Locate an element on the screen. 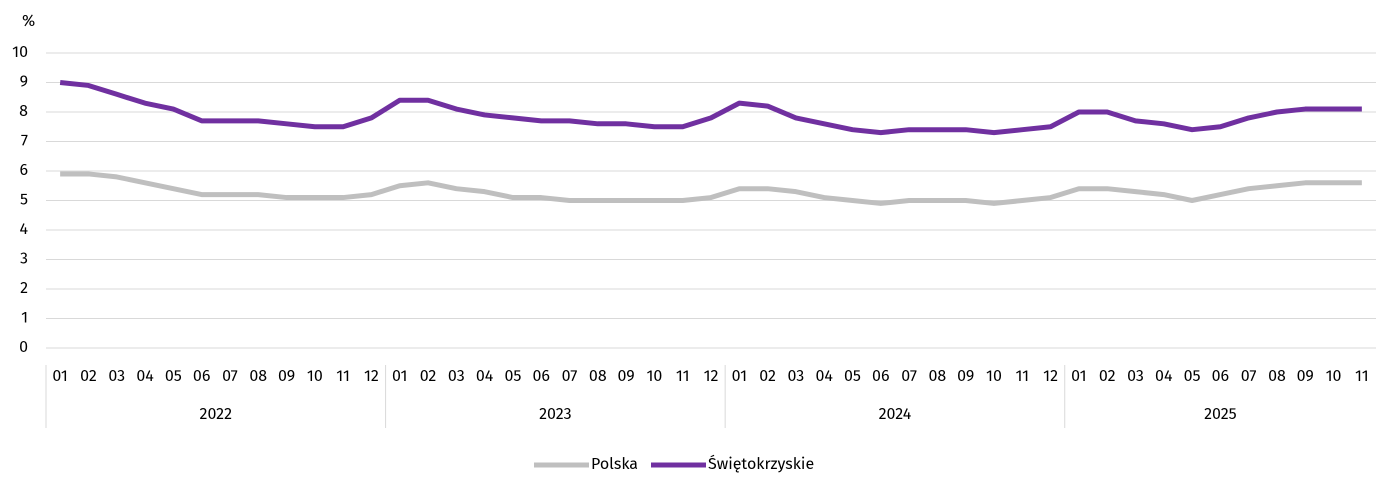 Image resolution: width=1379 pixels, height=483 pixels. y-tick-label: 9 is located at coordinates (24, 82).